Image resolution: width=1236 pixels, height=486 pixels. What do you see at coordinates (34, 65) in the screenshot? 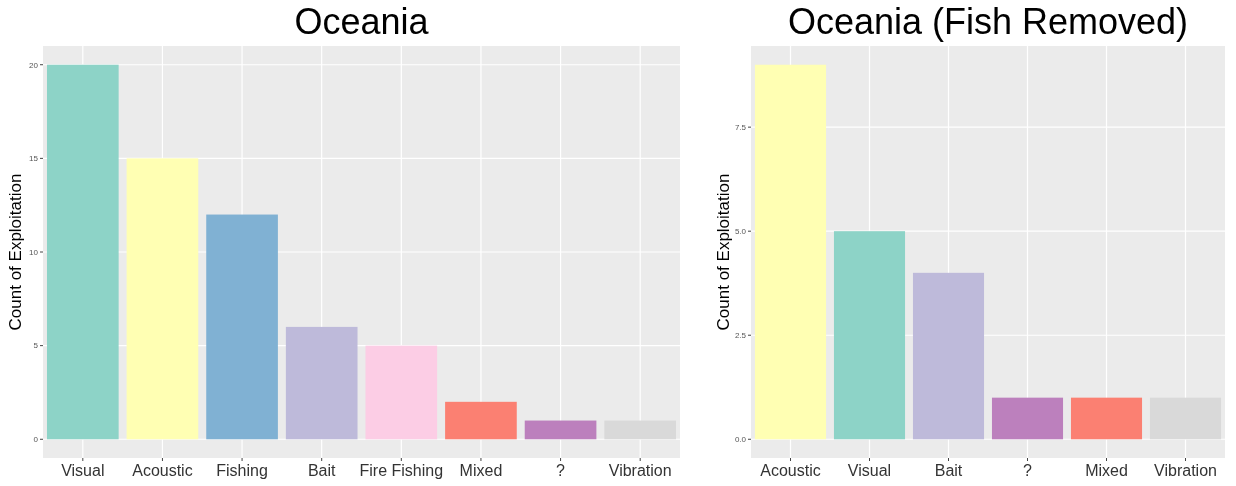
I see `y-tick-label: 20` at bounding box center [34, 65].